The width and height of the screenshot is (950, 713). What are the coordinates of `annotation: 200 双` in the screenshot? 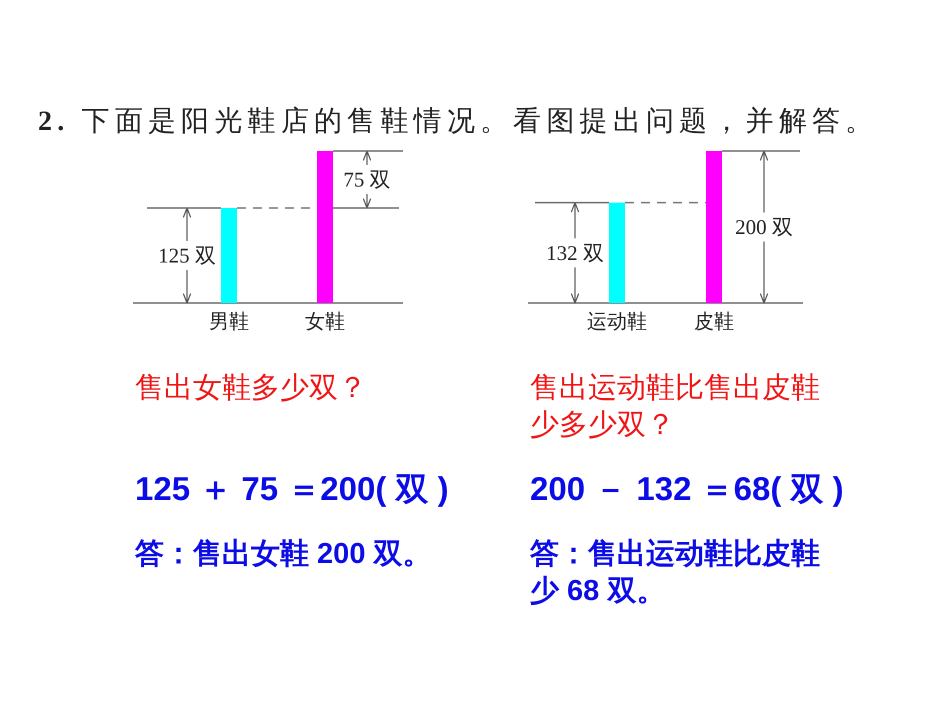 It's located at (764, 227).